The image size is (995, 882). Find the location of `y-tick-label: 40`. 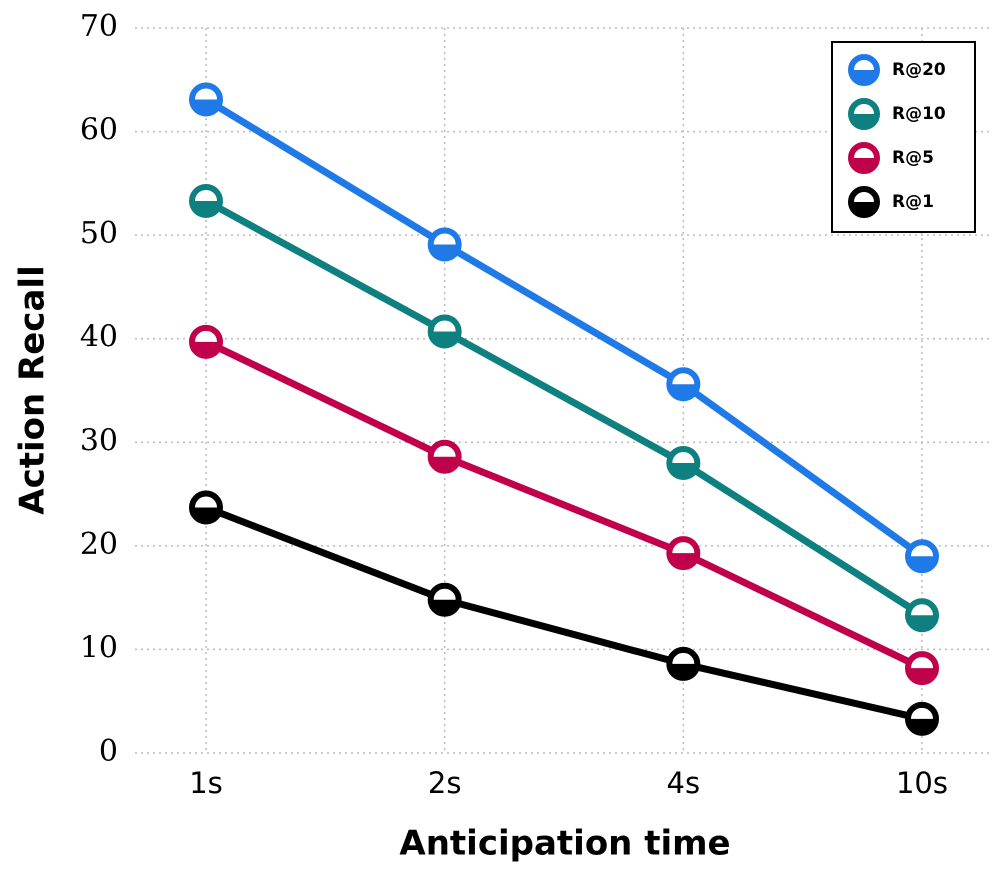

y-tick-label: 40 is located at coordinates (99, 337).